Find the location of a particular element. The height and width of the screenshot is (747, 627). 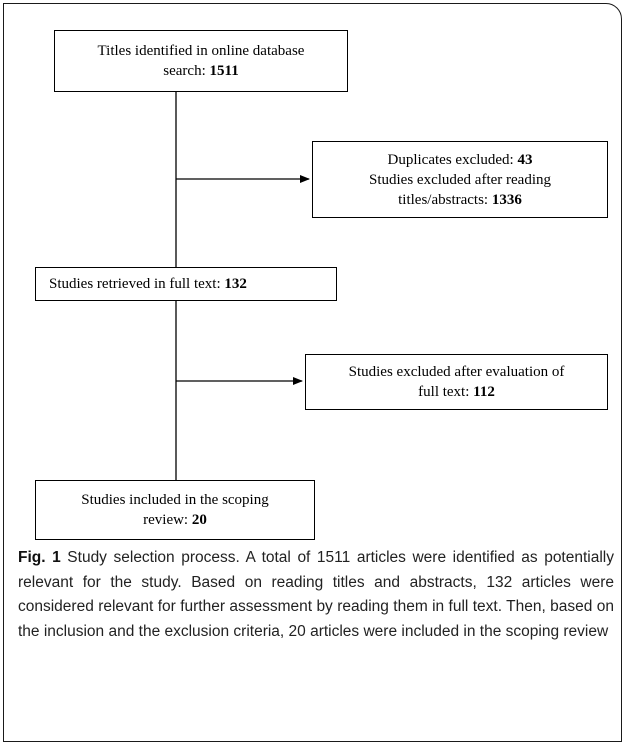

box5-line1: Studies included in the scoping is located at coordinates (175, 500).